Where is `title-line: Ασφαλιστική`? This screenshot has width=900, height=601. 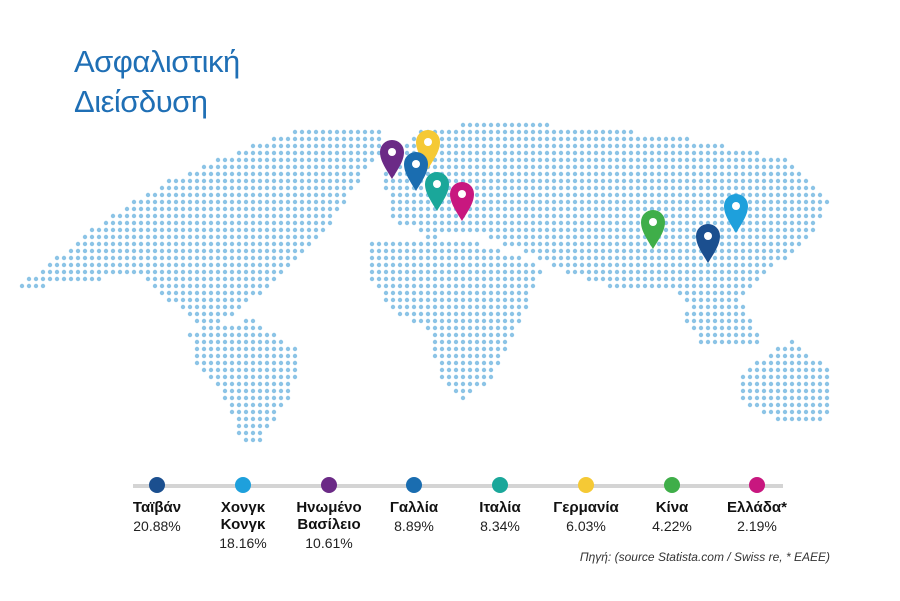
title-line: Ασφαλιστική is located at coordinates (157, 61).